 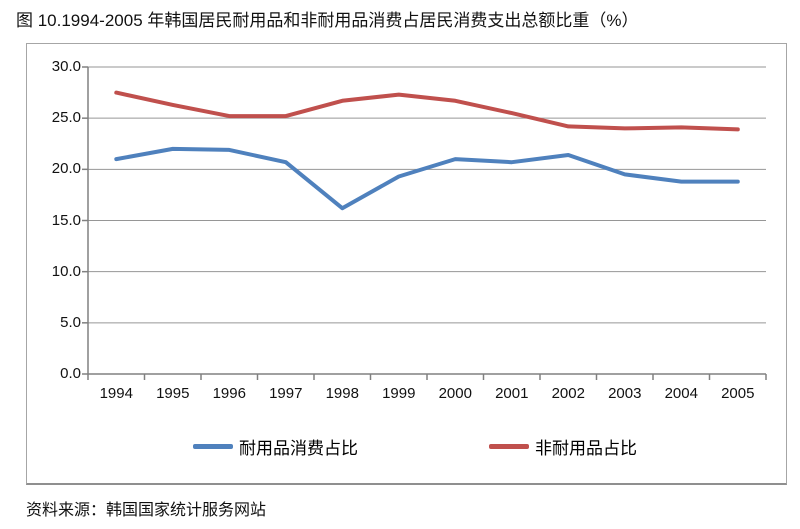 I want to click on durable-line-swatch, so click(x=213, y=446).